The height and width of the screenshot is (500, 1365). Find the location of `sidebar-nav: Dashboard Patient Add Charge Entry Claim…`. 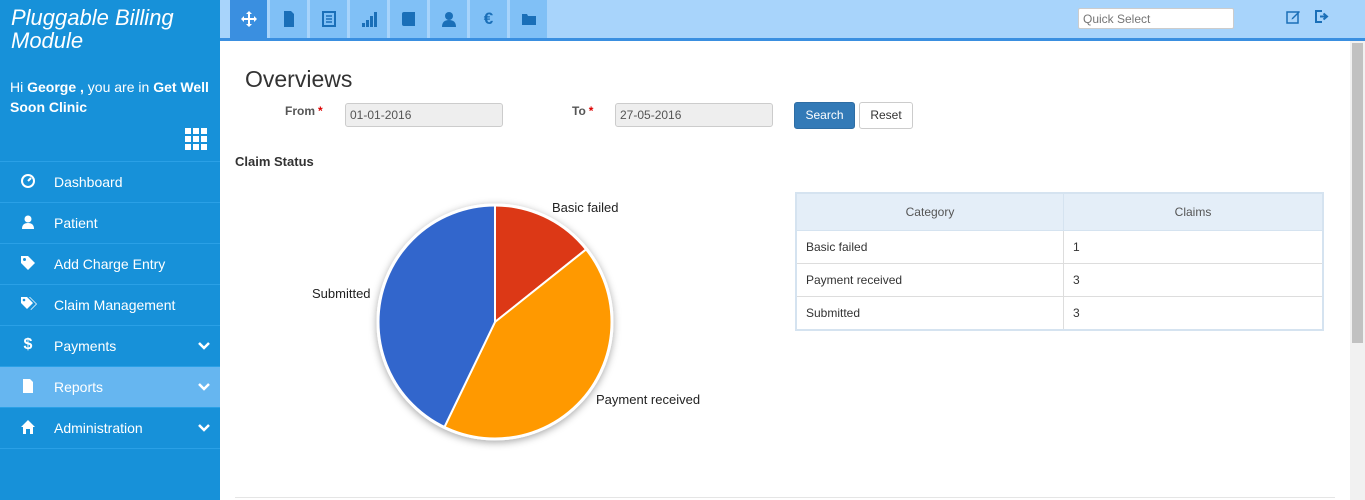

sidebar-nav: Dashboard Patient Add Charge Entry Claim… is located at coordinates (110, 305).